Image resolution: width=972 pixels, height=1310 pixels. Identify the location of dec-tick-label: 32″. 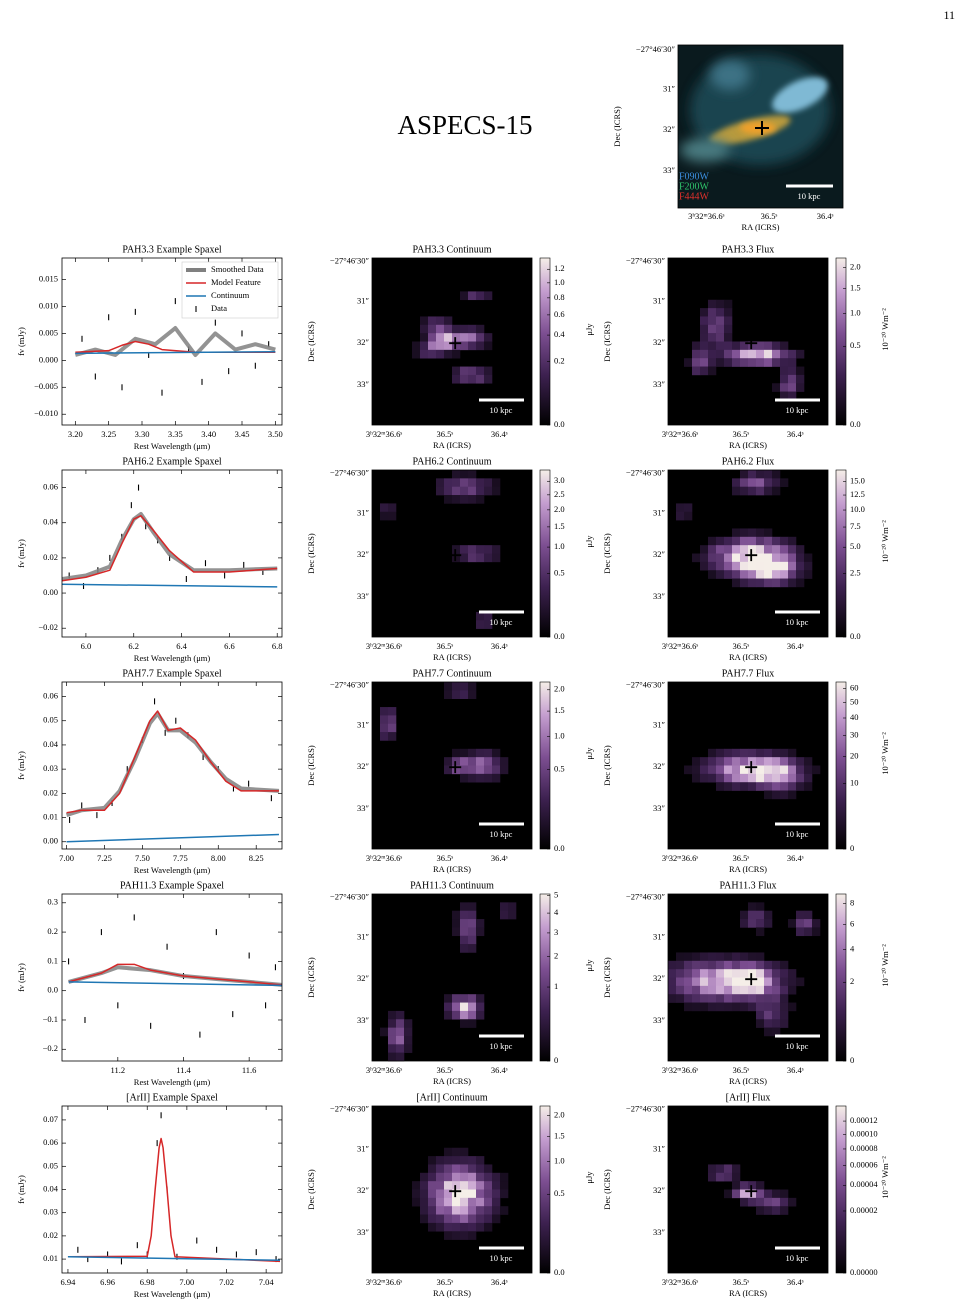
(363, 554).